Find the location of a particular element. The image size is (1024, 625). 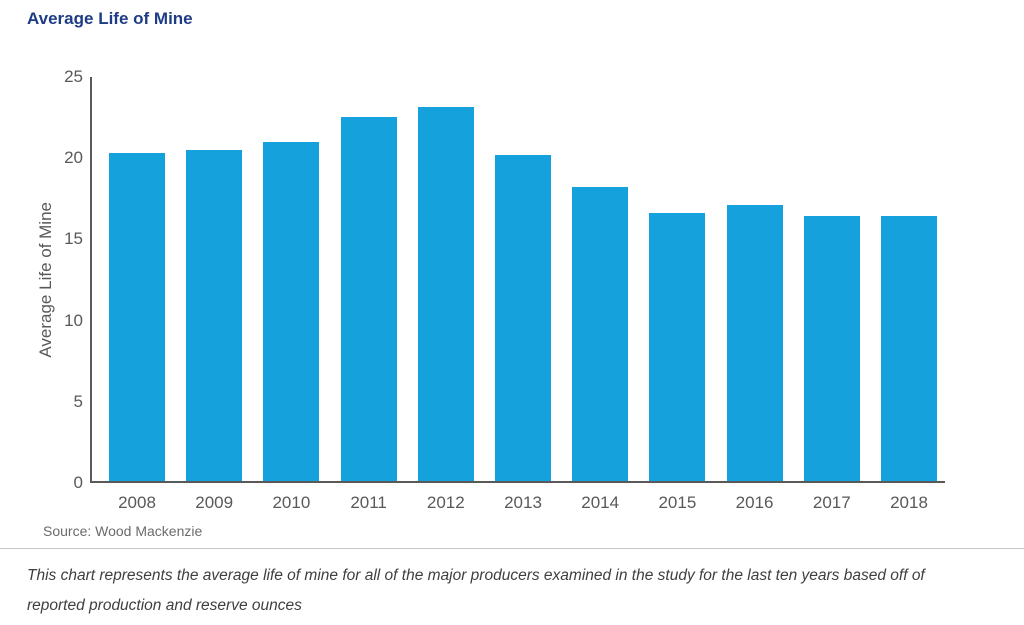

source-note: Source: Wood Mackenzie is located at coordinates (123, 531).